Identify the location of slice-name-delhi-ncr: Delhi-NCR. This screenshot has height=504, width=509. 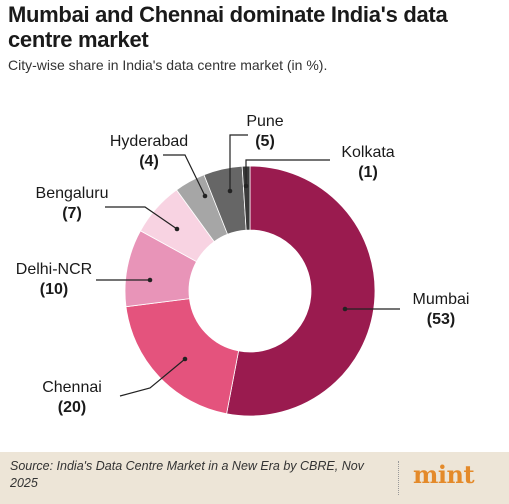
(54, 269).